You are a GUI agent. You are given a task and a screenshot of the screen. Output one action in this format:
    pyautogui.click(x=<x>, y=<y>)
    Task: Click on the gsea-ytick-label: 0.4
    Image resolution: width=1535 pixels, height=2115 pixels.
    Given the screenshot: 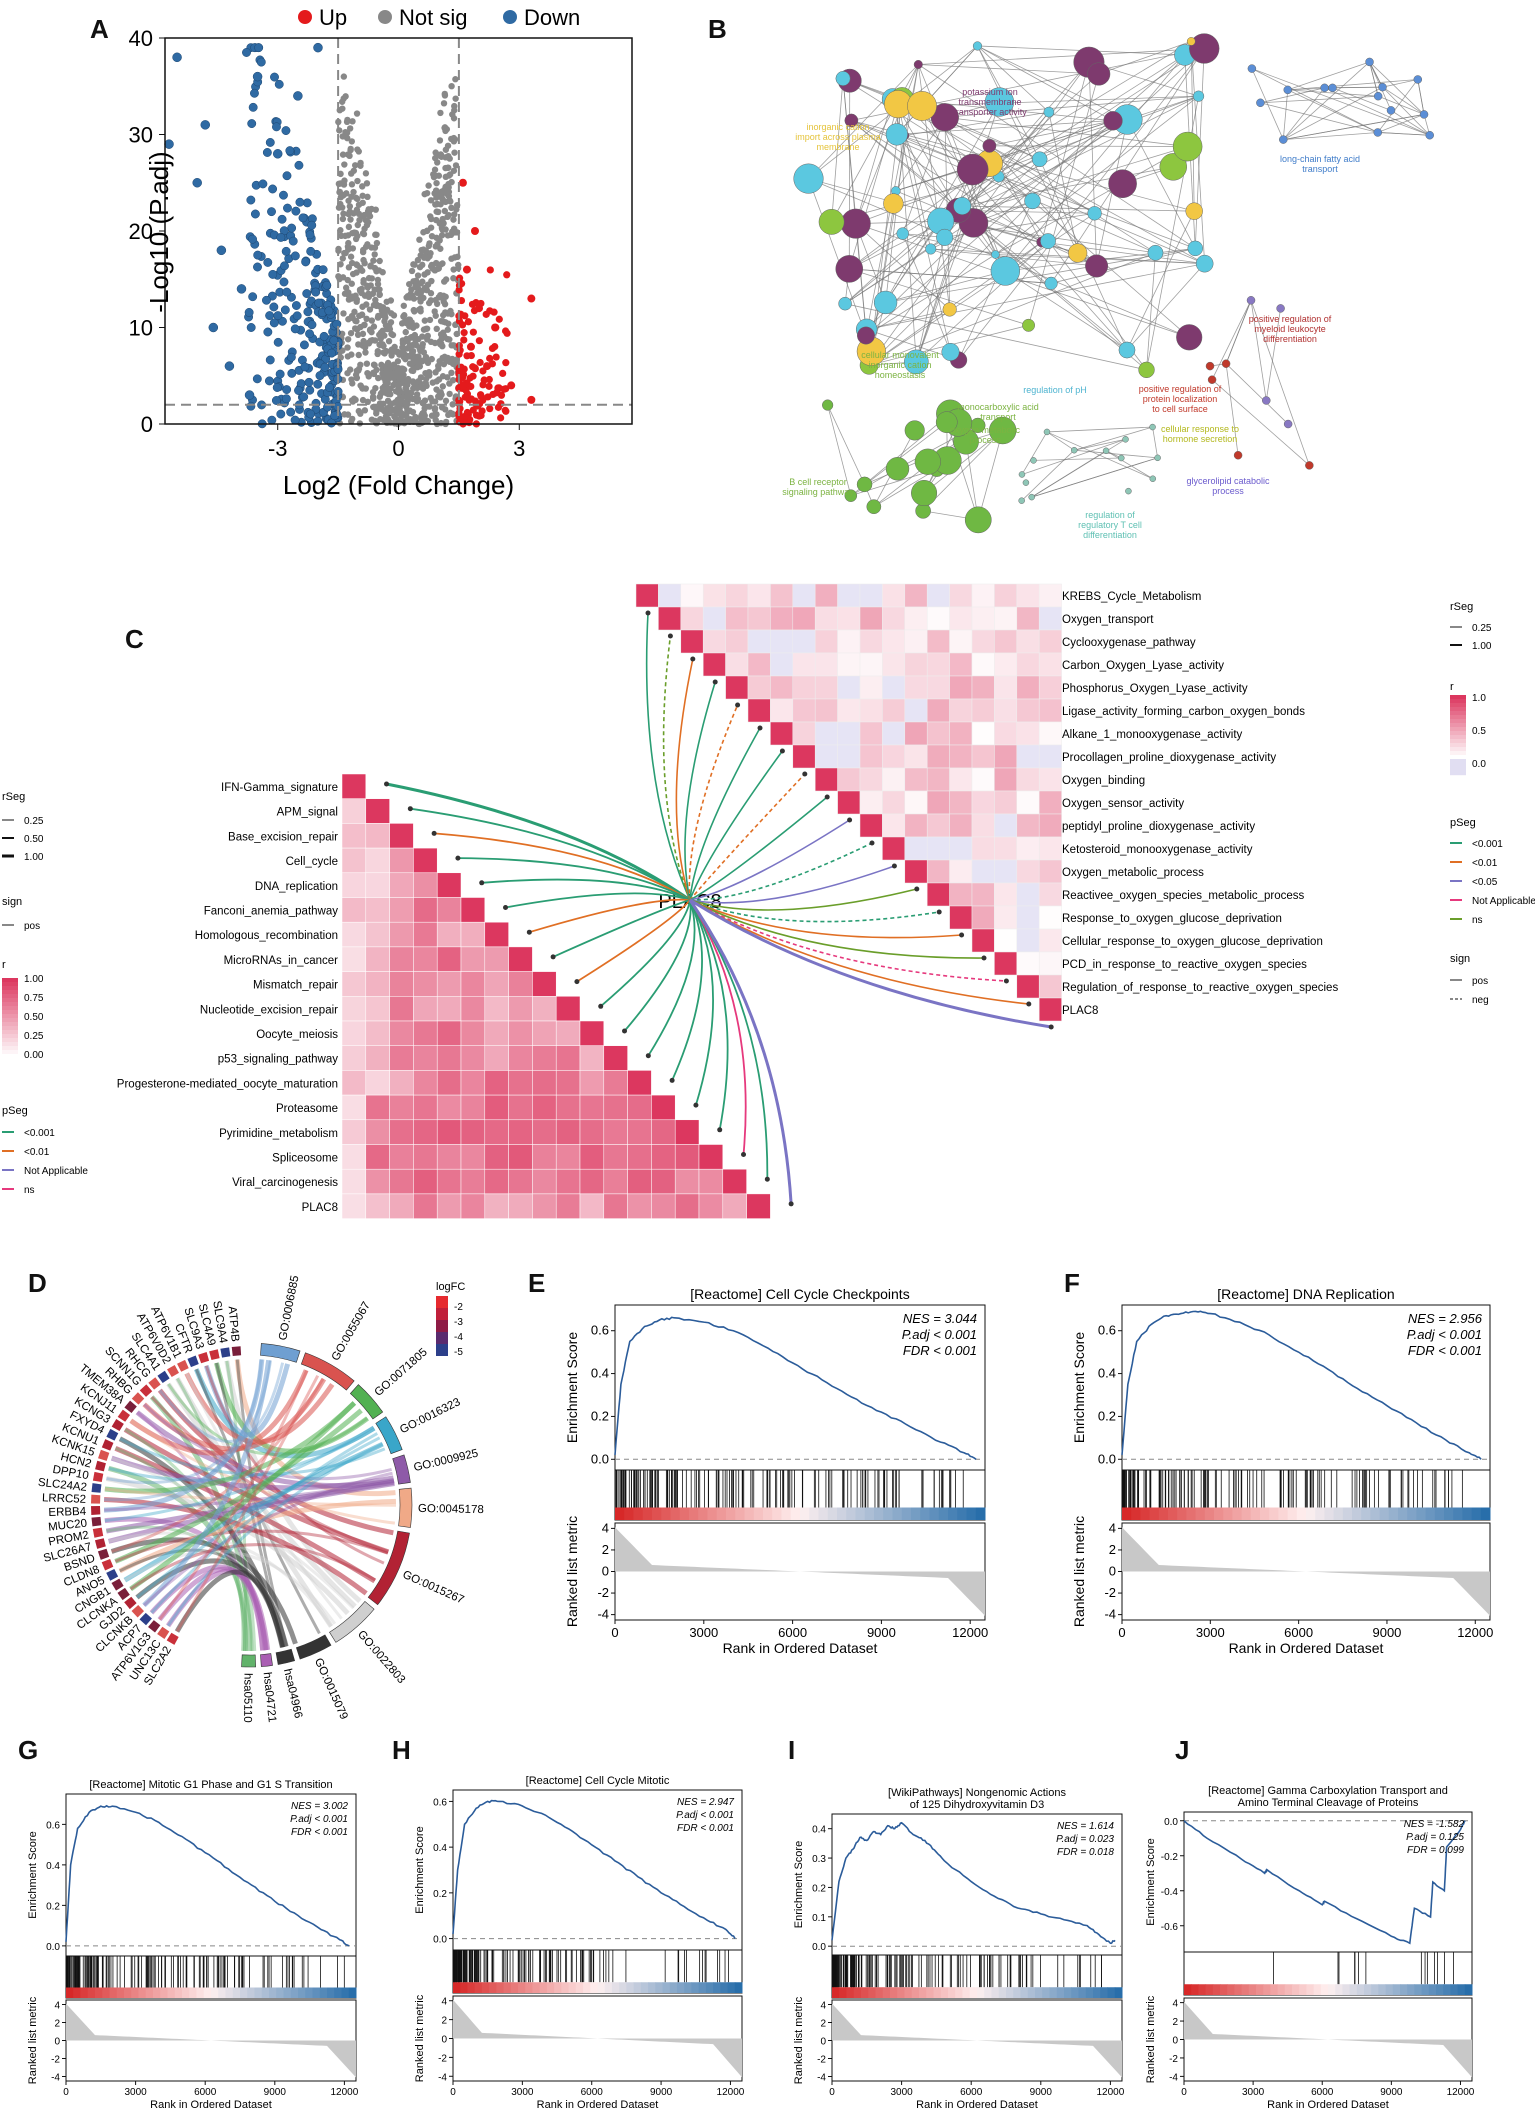 What is the action you would take?
    pyautogui.click(x=53, y=1866)
    